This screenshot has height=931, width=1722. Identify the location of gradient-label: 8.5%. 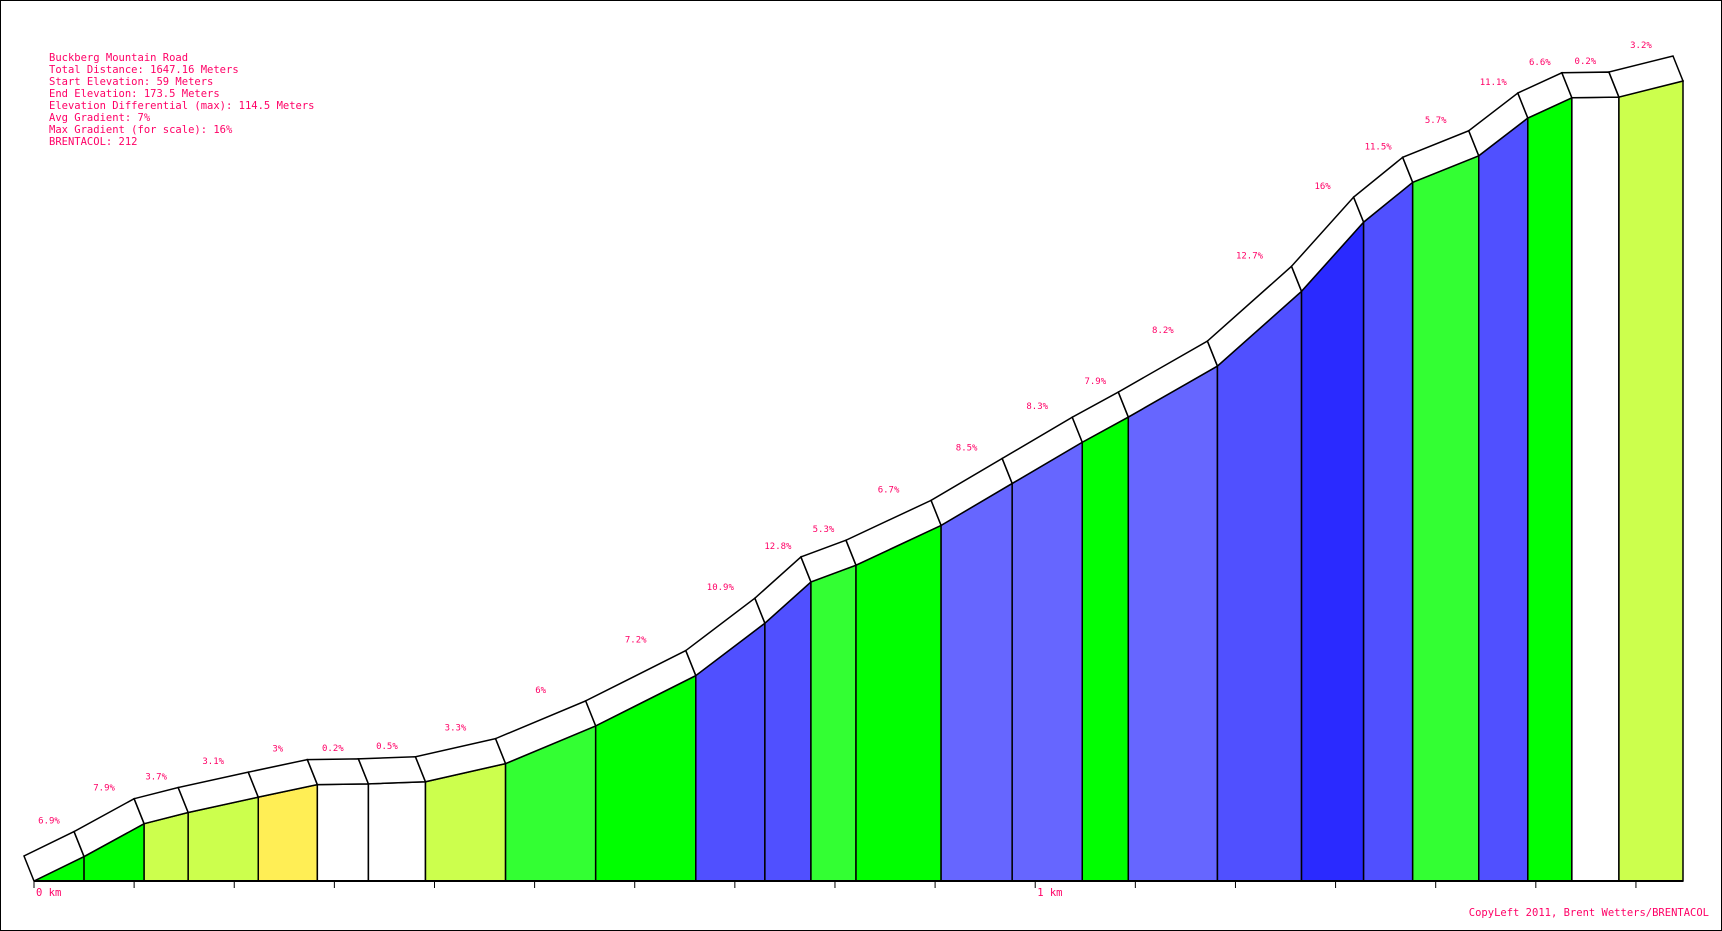
(967, 448).